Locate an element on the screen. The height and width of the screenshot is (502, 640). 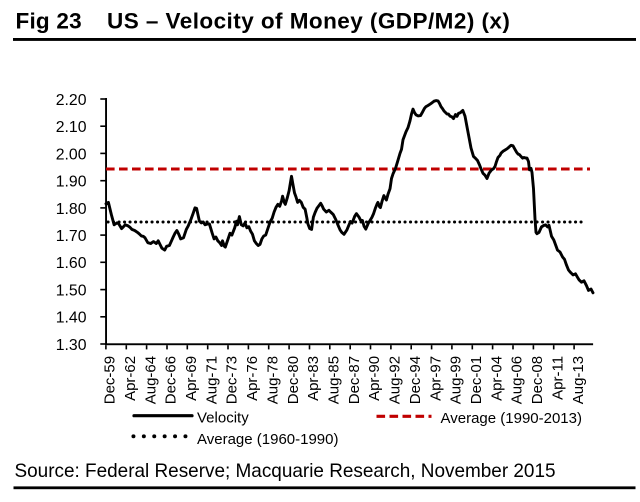
svg-text: Dec-66 is located at coordinates (171, 380).